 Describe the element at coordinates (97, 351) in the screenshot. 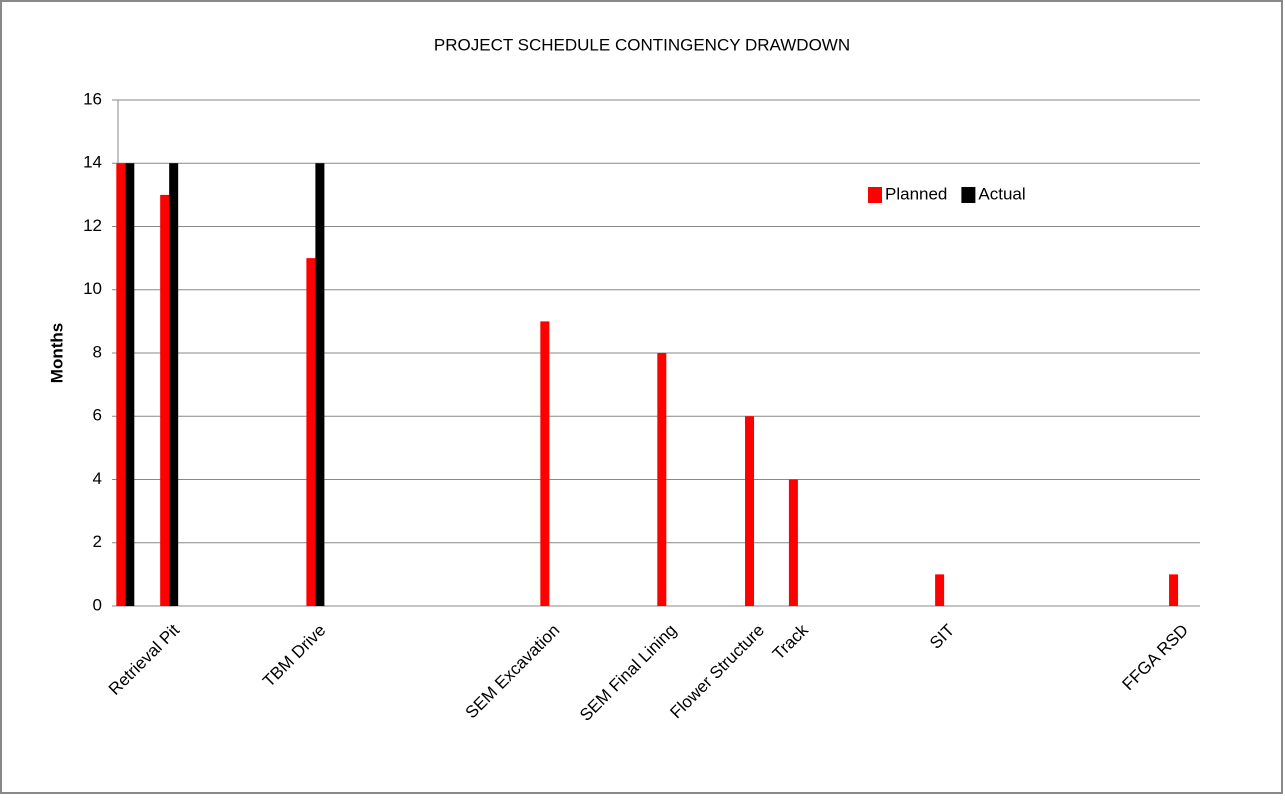

I see `y-tick-label: 8` at that location.